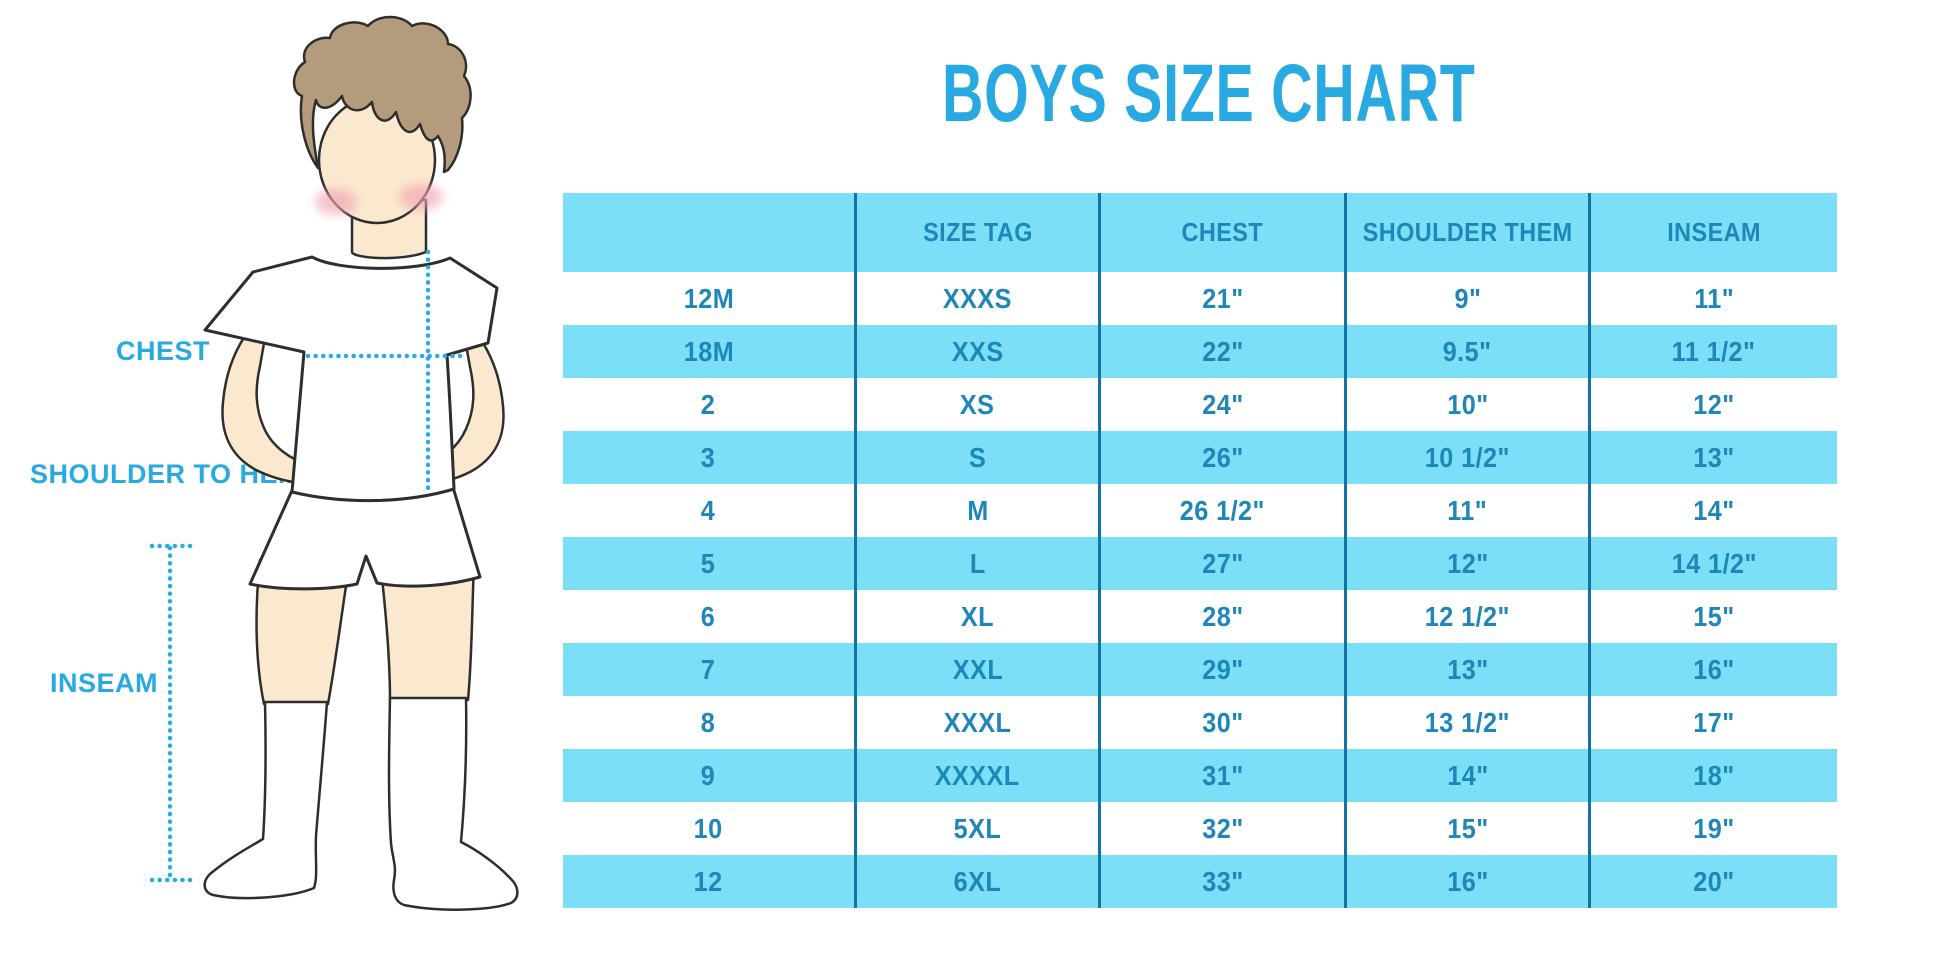 Image resolution: width=1946 pixels, height=973 pixels. What do you see at coordinates (1712, 775) in the screenshot?
I see `table-cell: 18"` at bounding box center [1712, 775].